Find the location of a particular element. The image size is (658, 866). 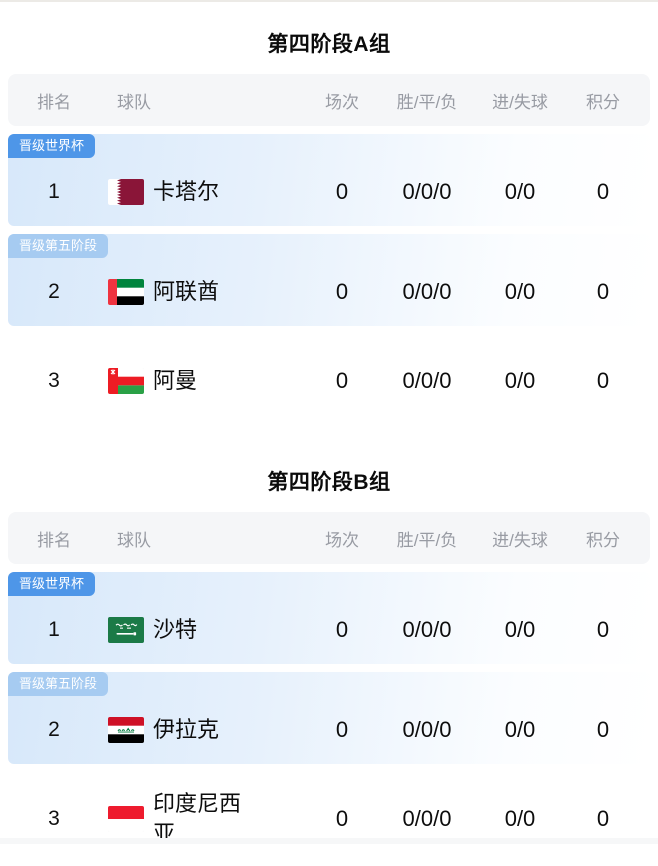

bottom-divider is located at coordinates (329, 841).